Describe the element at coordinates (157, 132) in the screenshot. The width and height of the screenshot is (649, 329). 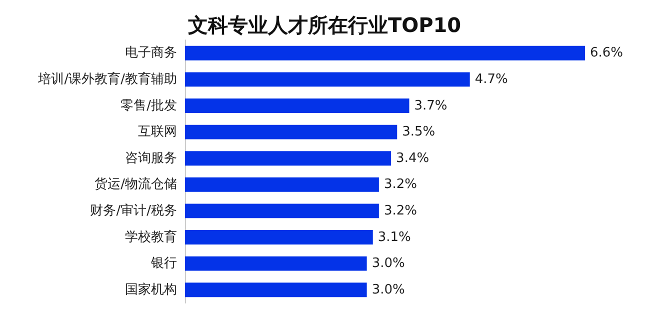
I see `y-tick-label: 互联网` at that location.